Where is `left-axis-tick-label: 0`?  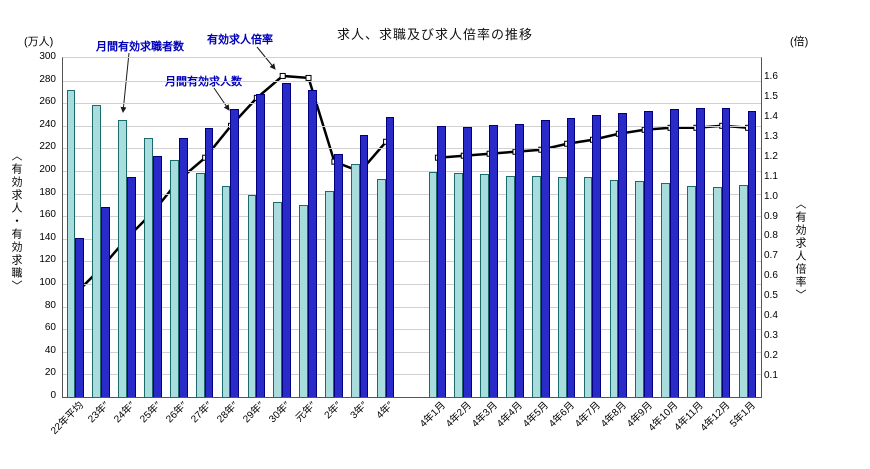
left-axis-tick-label: 0 is located at coordinates (53, 395).